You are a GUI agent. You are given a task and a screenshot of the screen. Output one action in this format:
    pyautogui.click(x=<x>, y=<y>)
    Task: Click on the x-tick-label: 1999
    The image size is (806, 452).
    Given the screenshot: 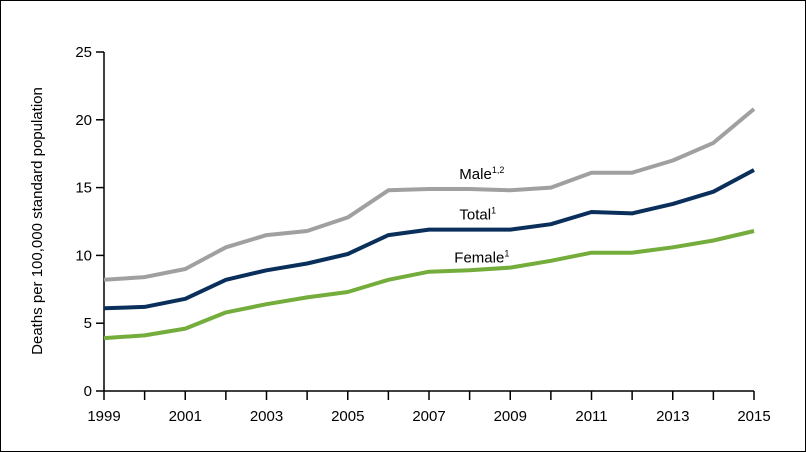 What is the action you would take?
    pyautogui.click(x=103, y=416)
    